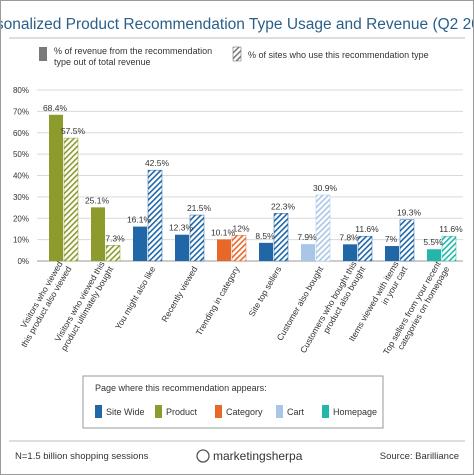 This screenshot has height=475, width=474. Describe the element at coordinates (21, 197) in the screenshot. I see `y-tick-label: 30%` at that location.